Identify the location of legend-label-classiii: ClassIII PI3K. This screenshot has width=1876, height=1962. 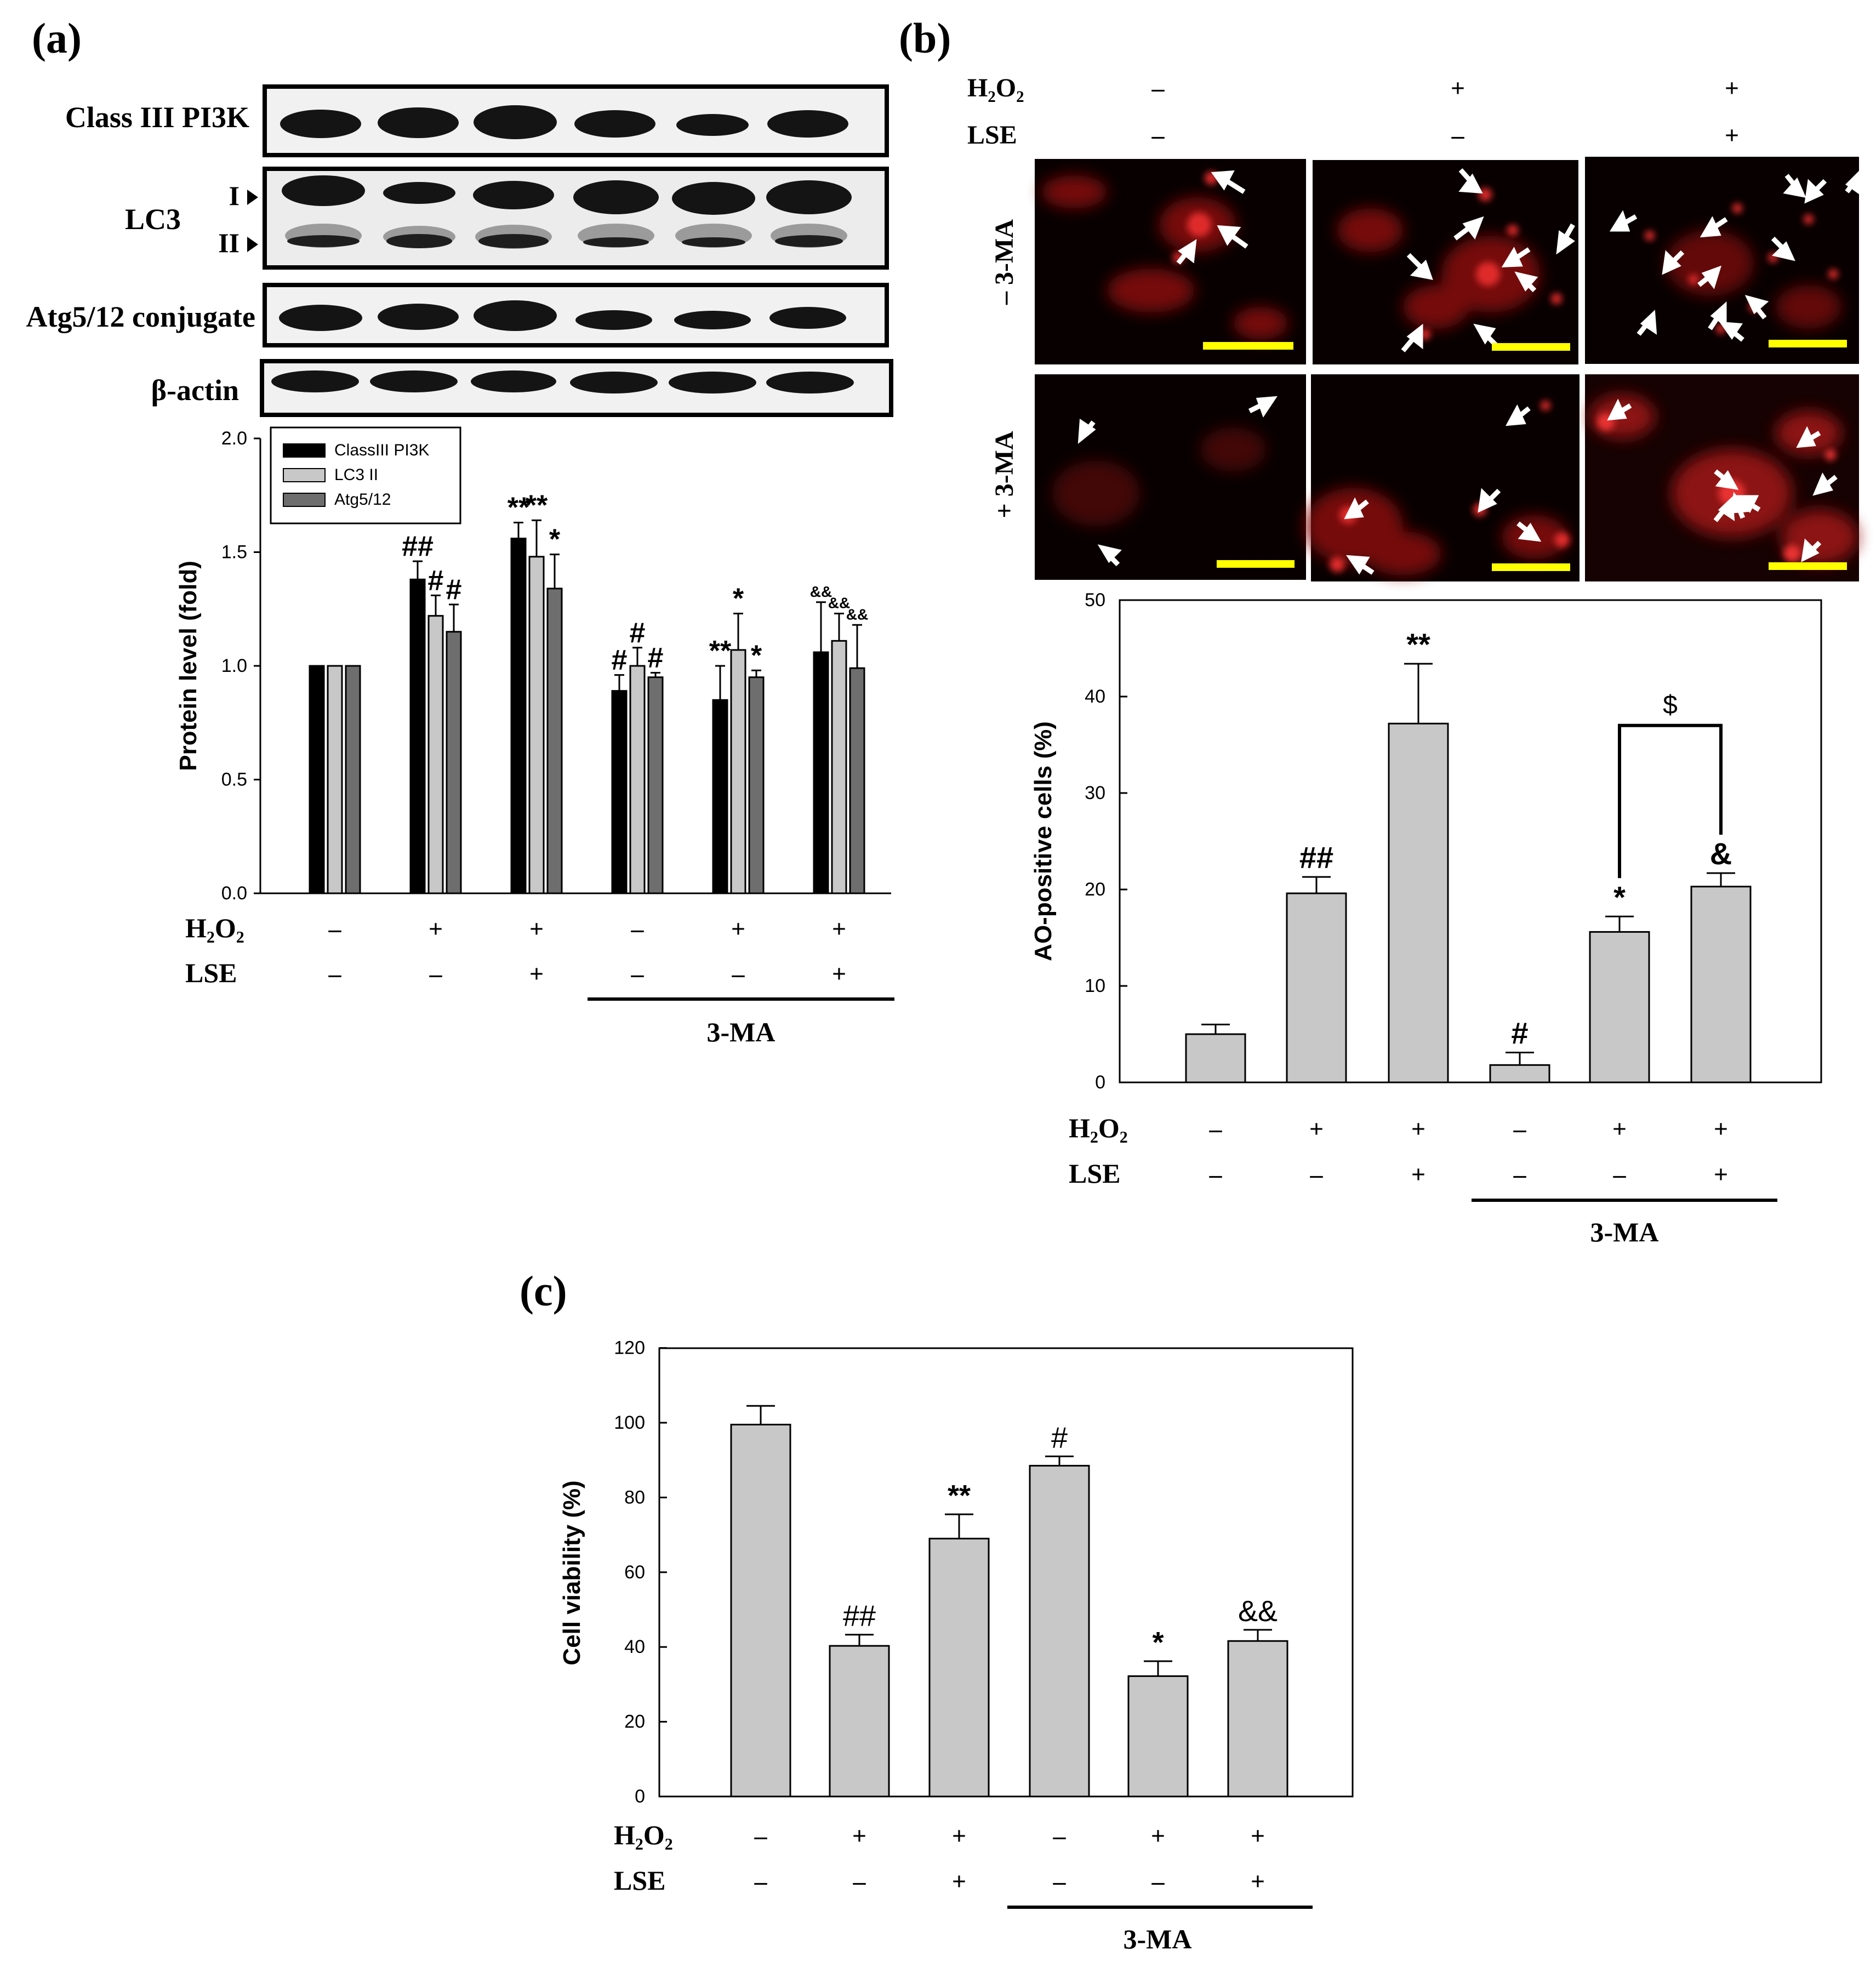
(382, 450).